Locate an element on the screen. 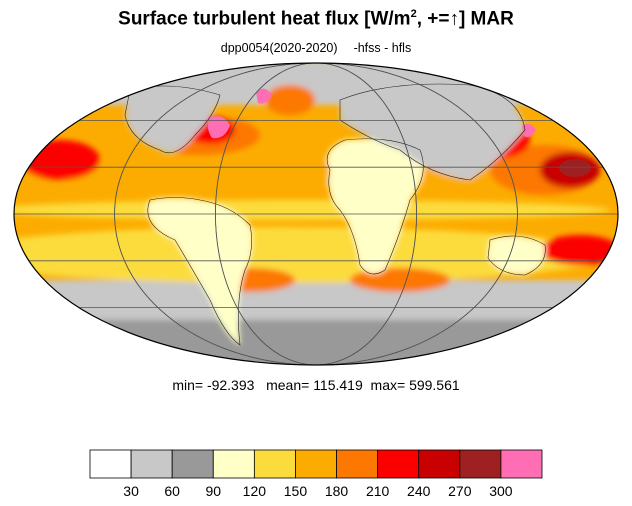 The image size is (632, 506). equatorial-band is located at coordinates (312, 210).